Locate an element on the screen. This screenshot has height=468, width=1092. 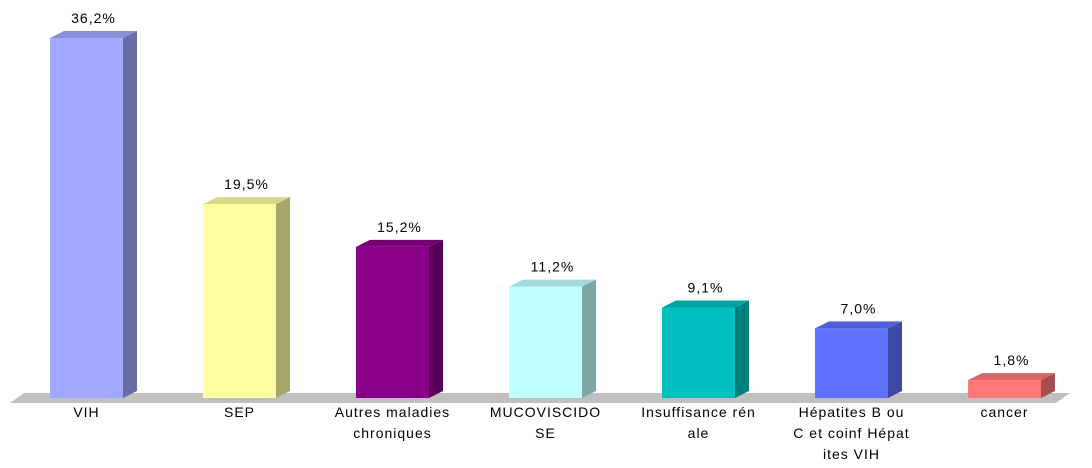
x-tick-label: cancer is located at coordinates (1004, 412).